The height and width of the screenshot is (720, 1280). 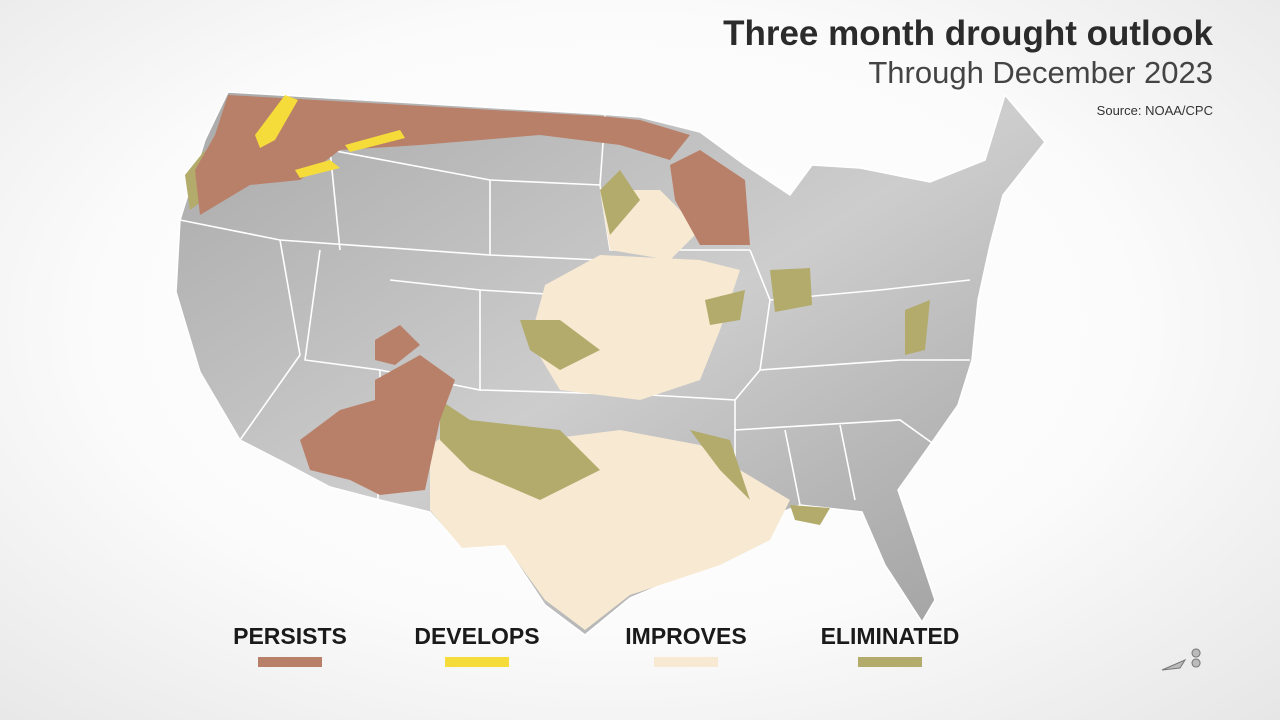 What do you see at coordinates (290, 636) in the screenshot?
I see `legend-label: PERSISTS` at bounding box center [290, 636].